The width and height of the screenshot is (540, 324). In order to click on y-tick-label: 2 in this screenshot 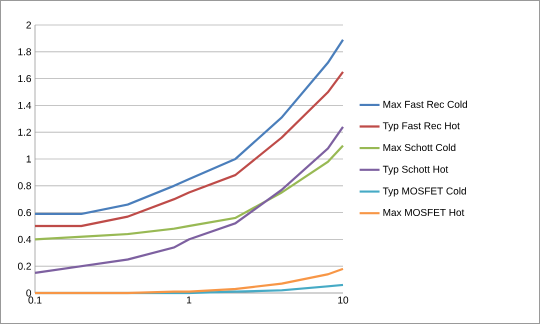, I will do `click(28, 25)`.